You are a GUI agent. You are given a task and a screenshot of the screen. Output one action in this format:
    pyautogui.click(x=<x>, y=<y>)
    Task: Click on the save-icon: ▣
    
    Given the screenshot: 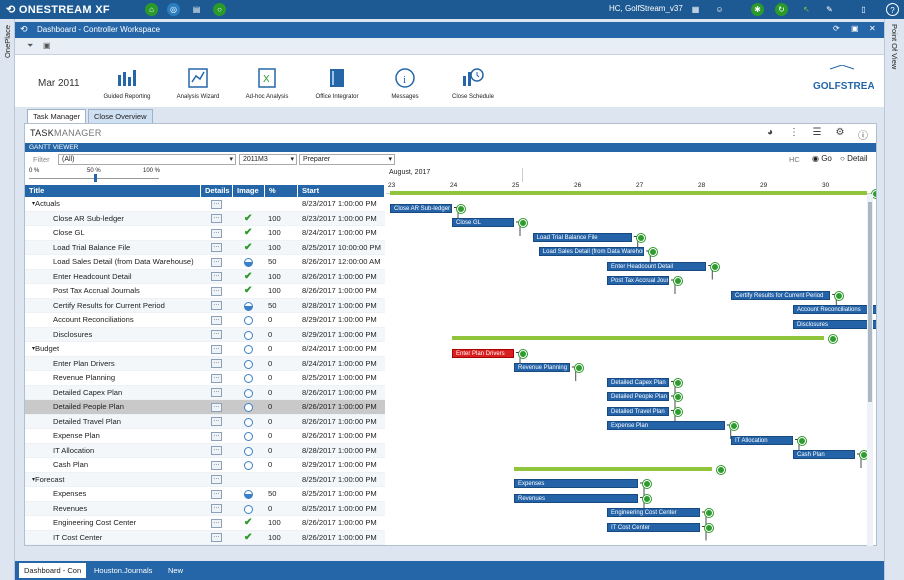 What is the action you would take?
    pyautogui.click(x=47, y=45)
    